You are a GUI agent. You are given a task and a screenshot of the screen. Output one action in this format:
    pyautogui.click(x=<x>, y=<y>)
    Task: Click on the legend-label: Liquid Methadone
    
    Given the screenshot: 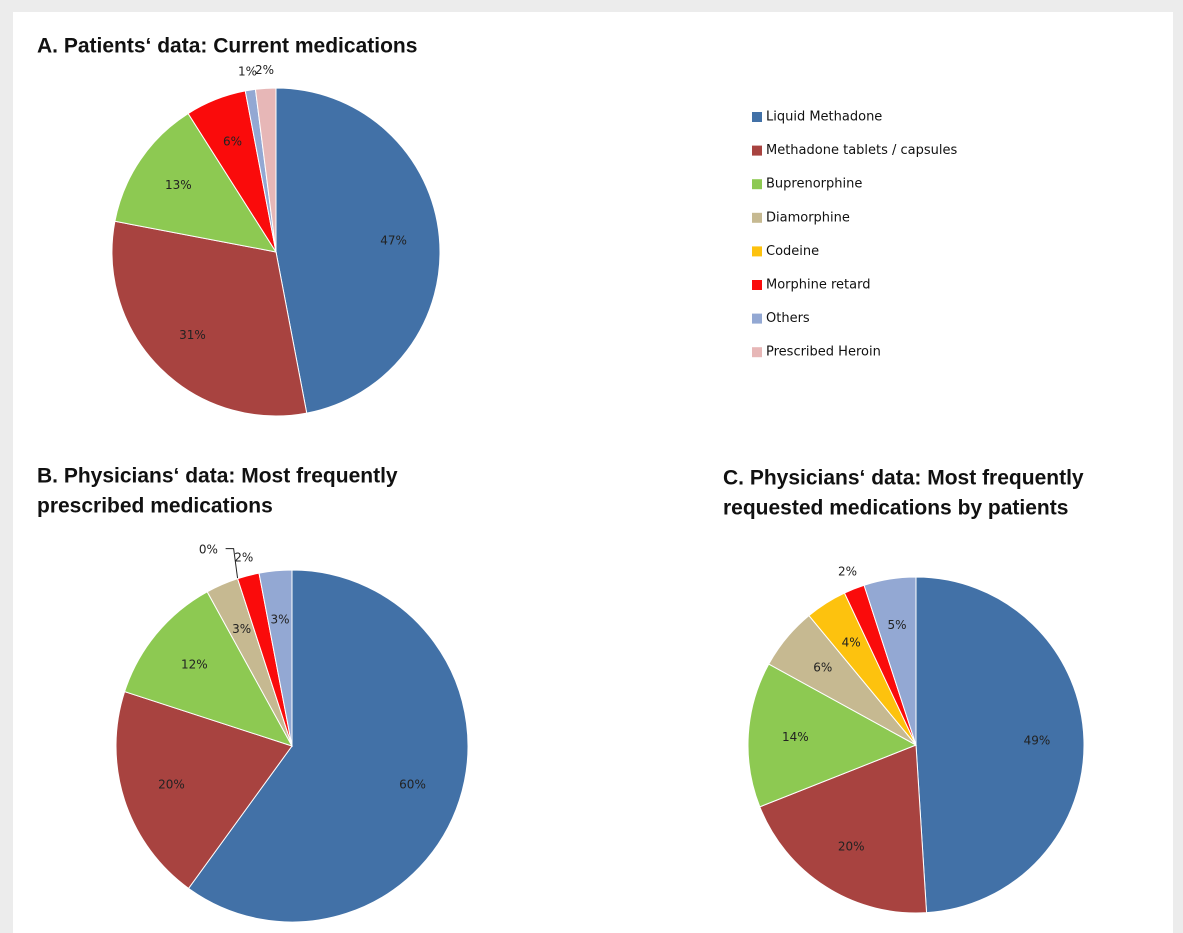 What is the action you would take?
    pyautogui.click(x=824, y=117)
    